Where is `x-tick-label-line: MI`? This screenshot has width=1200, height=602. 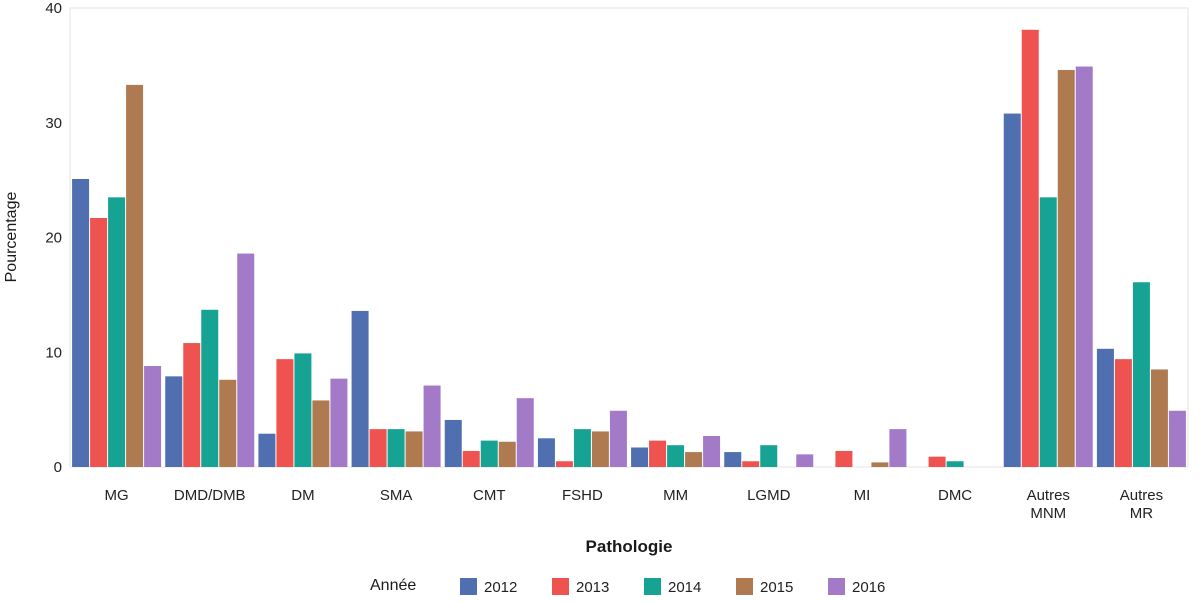
x-tick-label-line: MI is located at coordinates (862, 495).